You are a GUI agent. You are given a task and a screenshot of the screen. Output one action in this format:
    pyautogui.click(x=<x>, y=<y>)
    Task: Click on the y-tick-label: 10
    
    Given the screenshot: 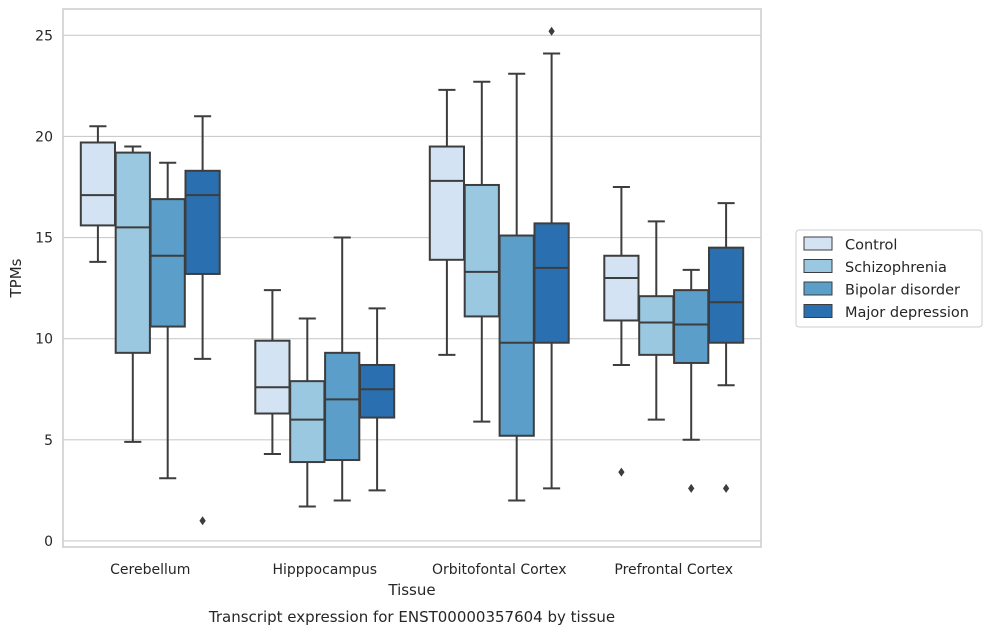 What is the action you would take?
    pyautogui.click(x=44, y=340)
    